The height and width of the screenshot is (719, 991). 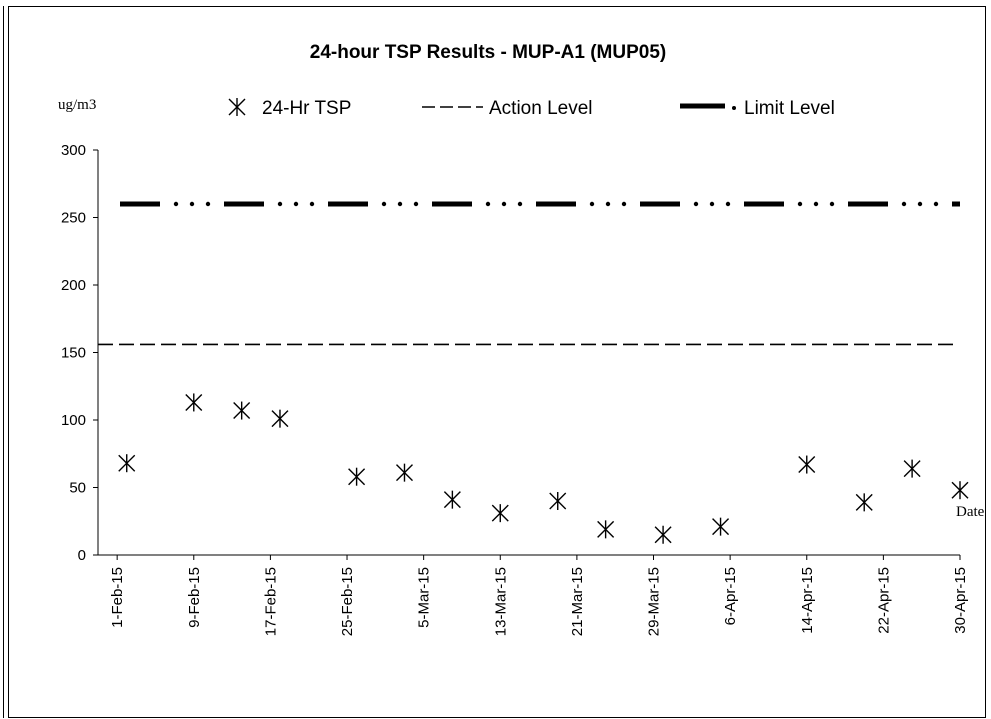 I want to click on x-tick-label: 14-Apr-15, so click(x=807, y=600).